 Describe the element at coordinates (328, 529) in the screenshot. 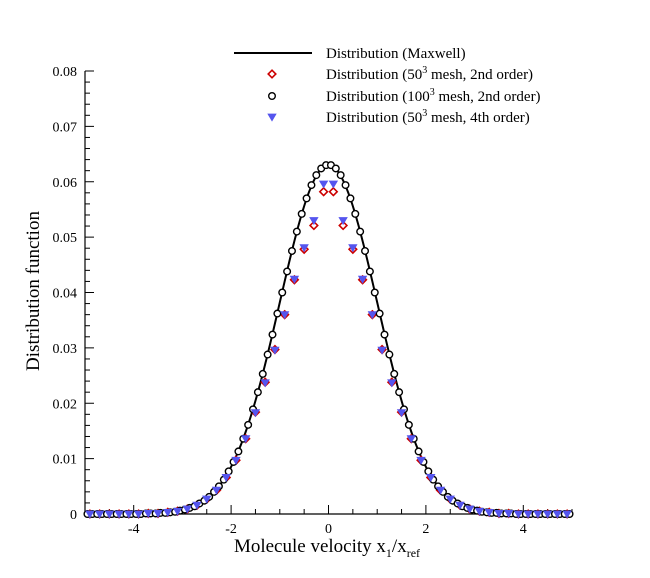

I see `x-tick-label: 0` at that location.